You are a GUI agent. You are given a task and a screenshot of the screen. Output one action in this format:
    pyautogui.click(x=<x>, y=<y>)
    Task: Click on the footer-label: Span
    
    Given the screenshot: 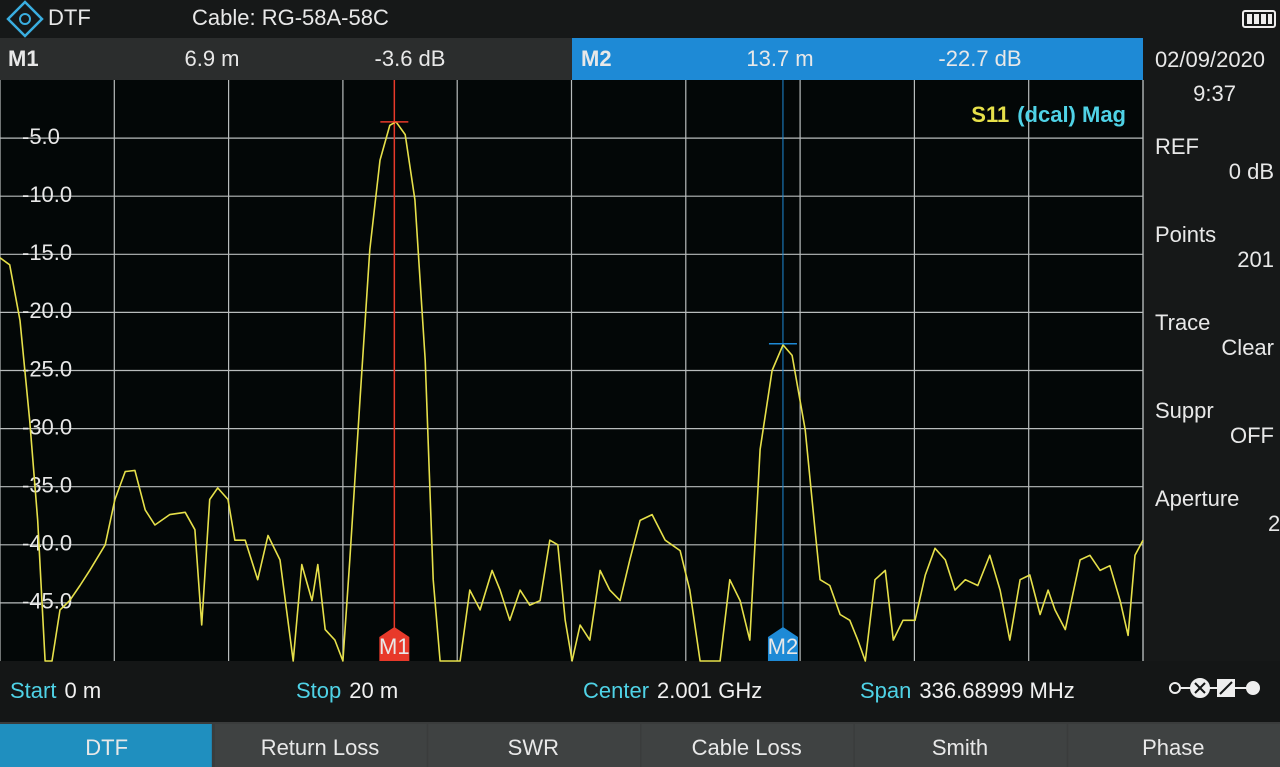 What is the action you would take?
    pyautogui.click(x=885, y=690)
    